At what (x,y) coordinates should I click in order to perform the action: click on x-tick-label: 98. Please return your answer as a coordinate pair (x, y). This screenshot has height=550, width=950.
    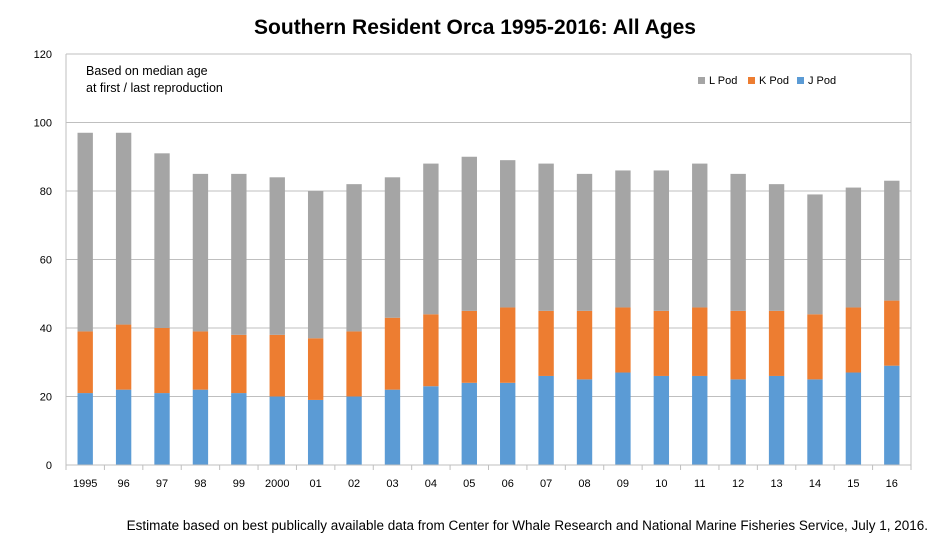
    Looking at the image, I should click on (200, 484).